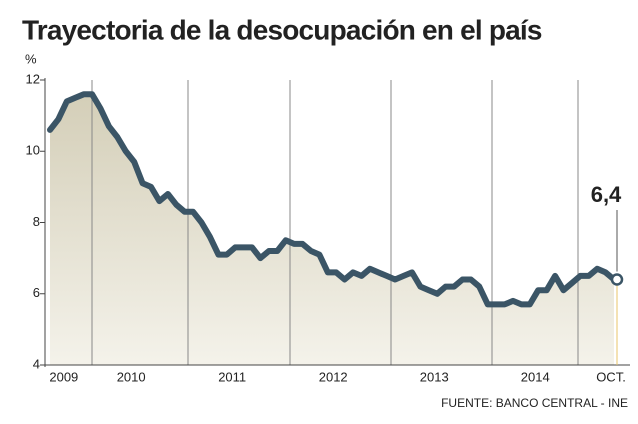 The height and width of the screenshot is (424, 638). I want to click on y-tick-label: 8, so click(36, 221).